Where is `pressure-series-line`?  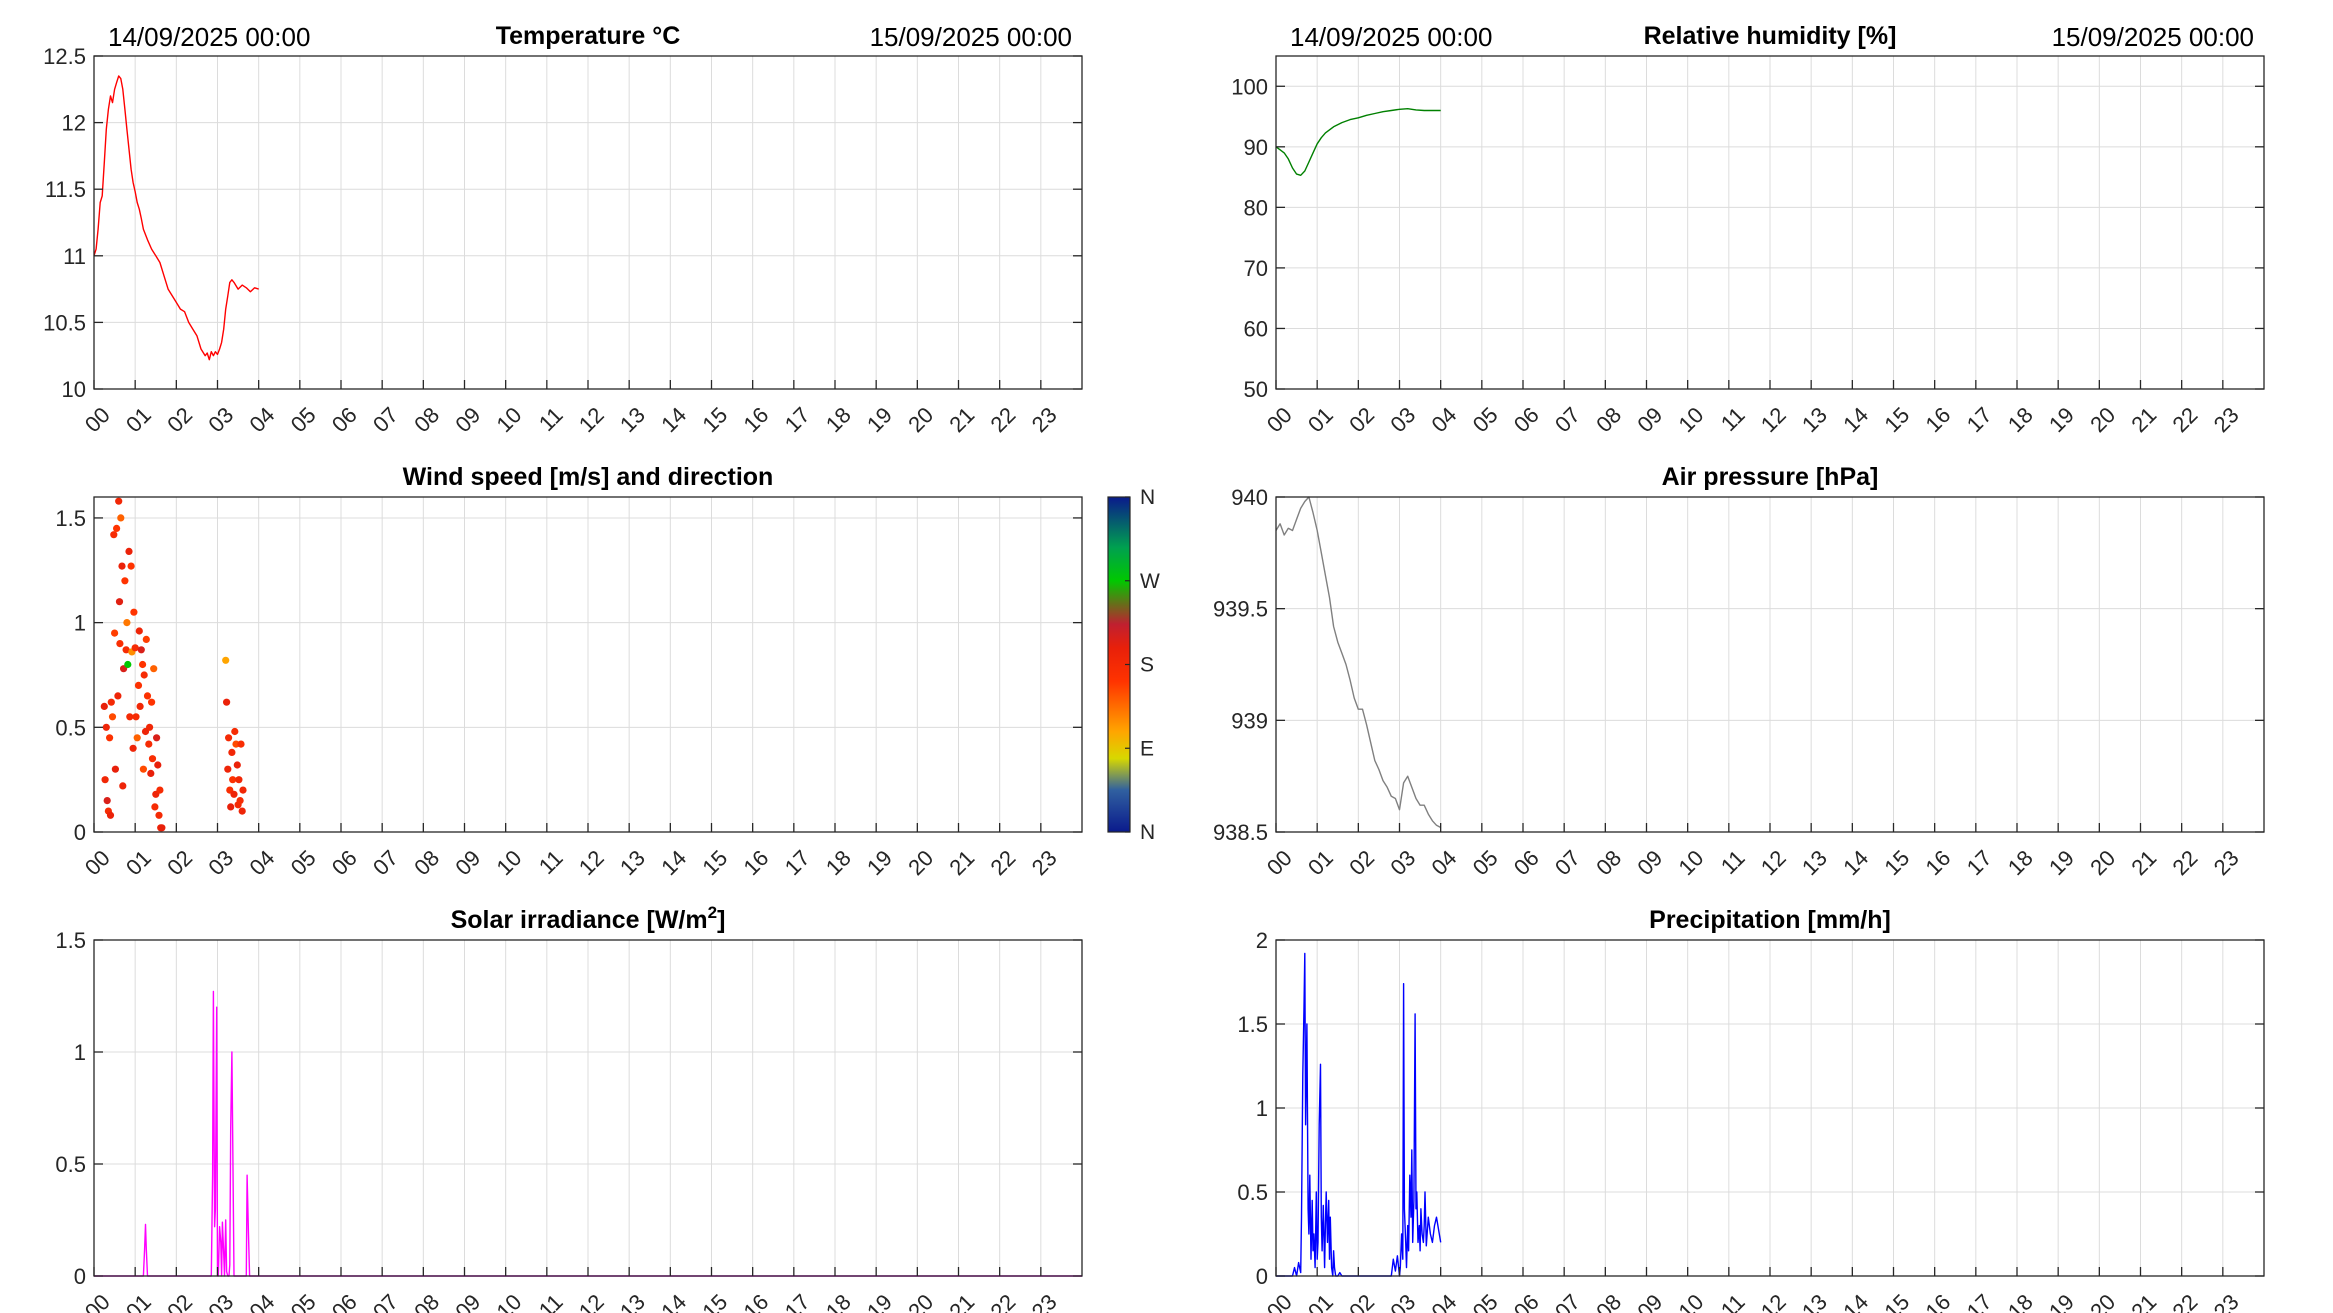
pressure-series-line is located at coordinates (1358, 662).